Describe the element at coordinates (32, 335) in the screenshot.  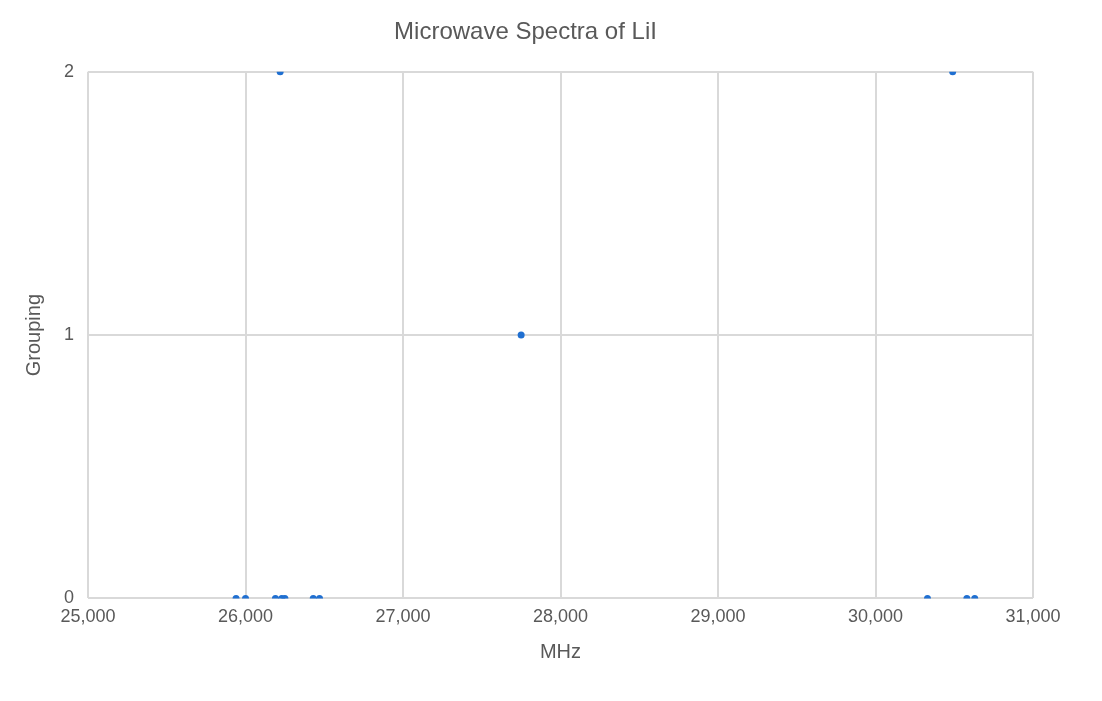
I see `y-axis-title: Grouping` at that location.